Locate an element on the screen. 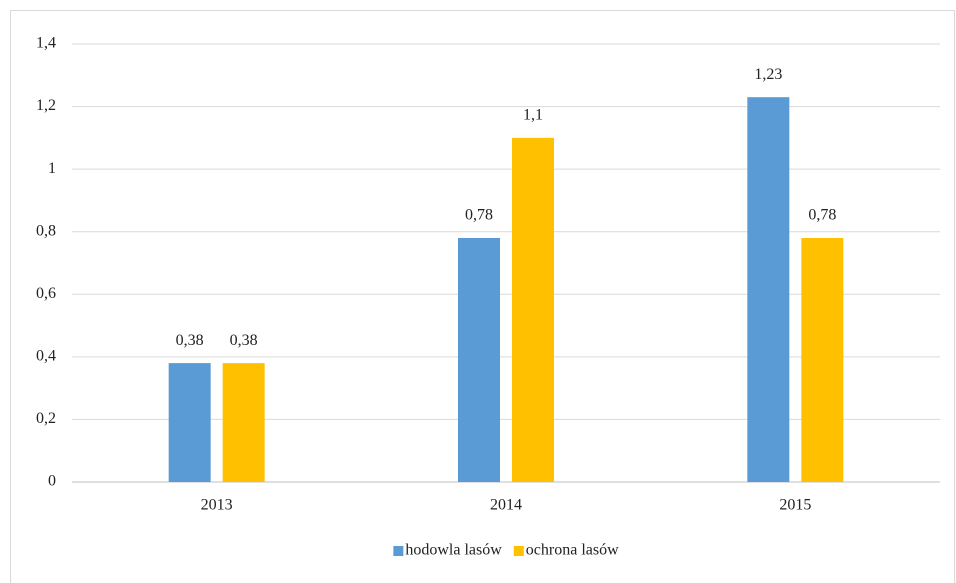 The image size is (956, 583). x-tick-label: 2014 is located at coordinates (506, 505).